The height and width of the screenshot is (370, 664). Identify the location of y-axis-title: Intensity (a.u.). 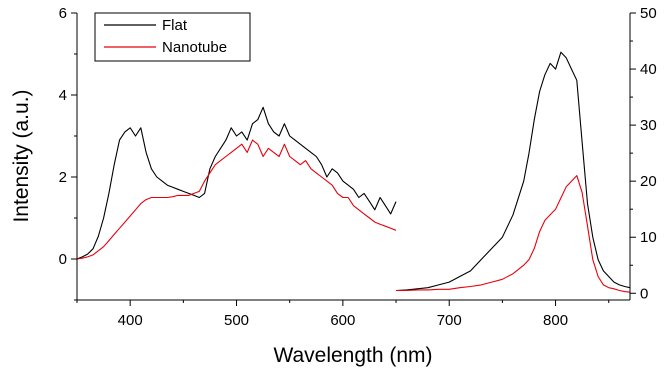
(21, 155).